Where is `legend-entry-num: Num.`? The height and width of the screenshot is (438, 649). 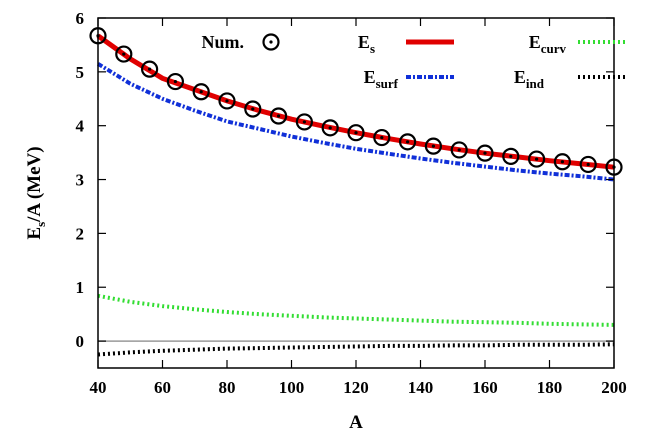
legend-entry-num: Num. is located at coordinates (240, 42).